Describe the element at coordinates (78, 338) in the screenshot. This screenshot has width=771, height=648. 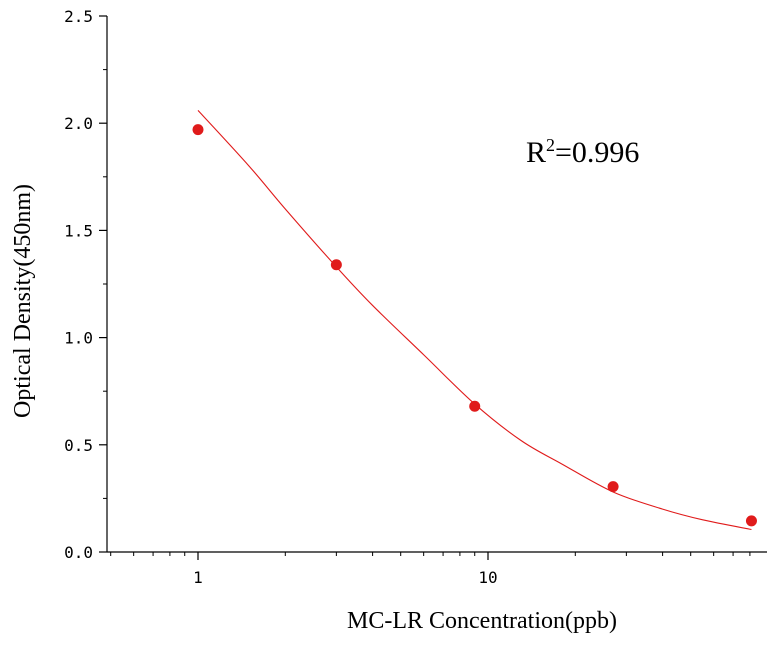
I see `y-tick-label: 1.0` at that location.